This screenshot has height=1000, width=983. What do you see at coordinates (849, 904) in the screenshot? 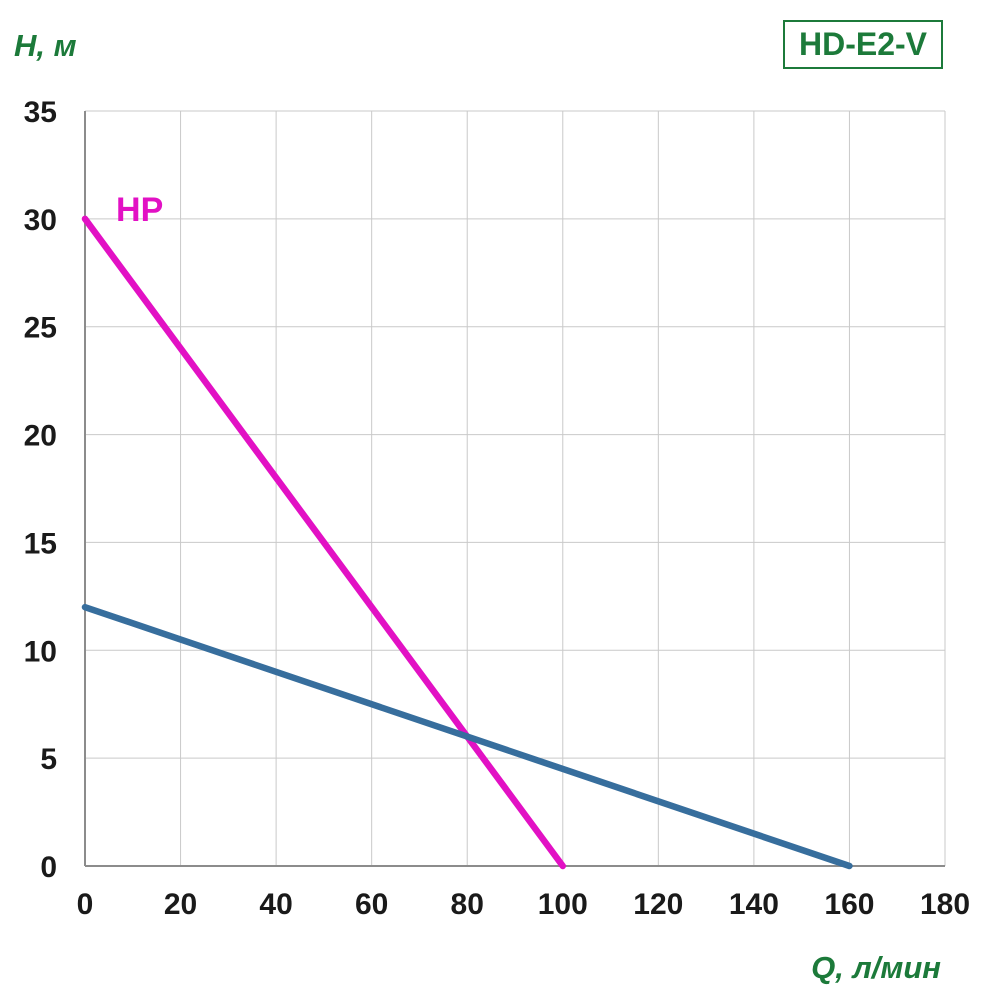
I see `x-tick-label: 160` at bounding box center [849, 904].